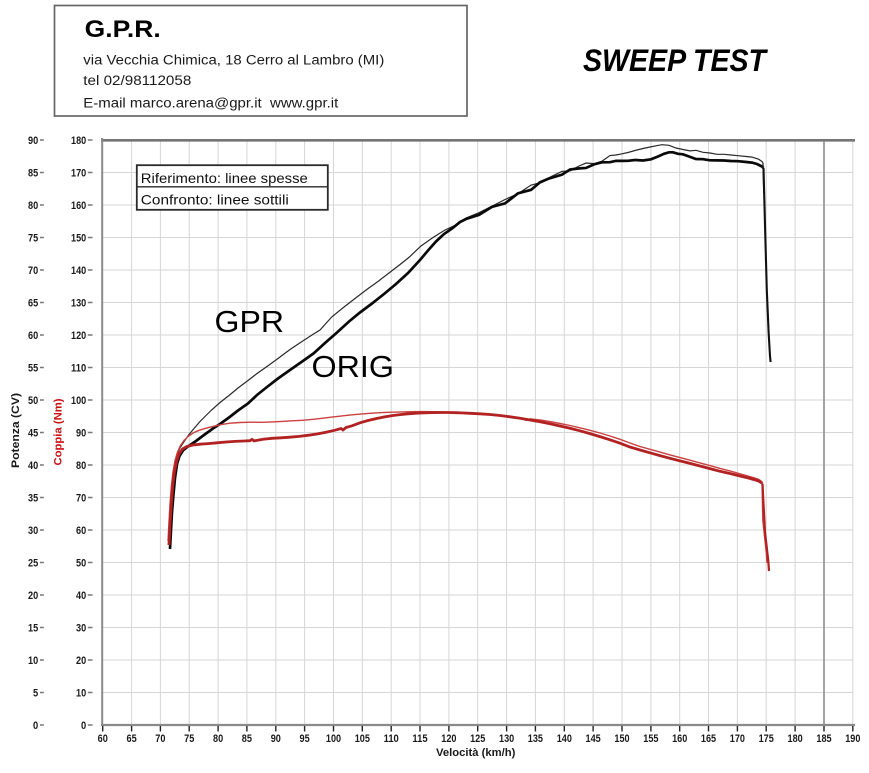 Image resolution: width=869 pixels, height=773 pixels. I want to click on svg-text: 125, so click(477, 739).